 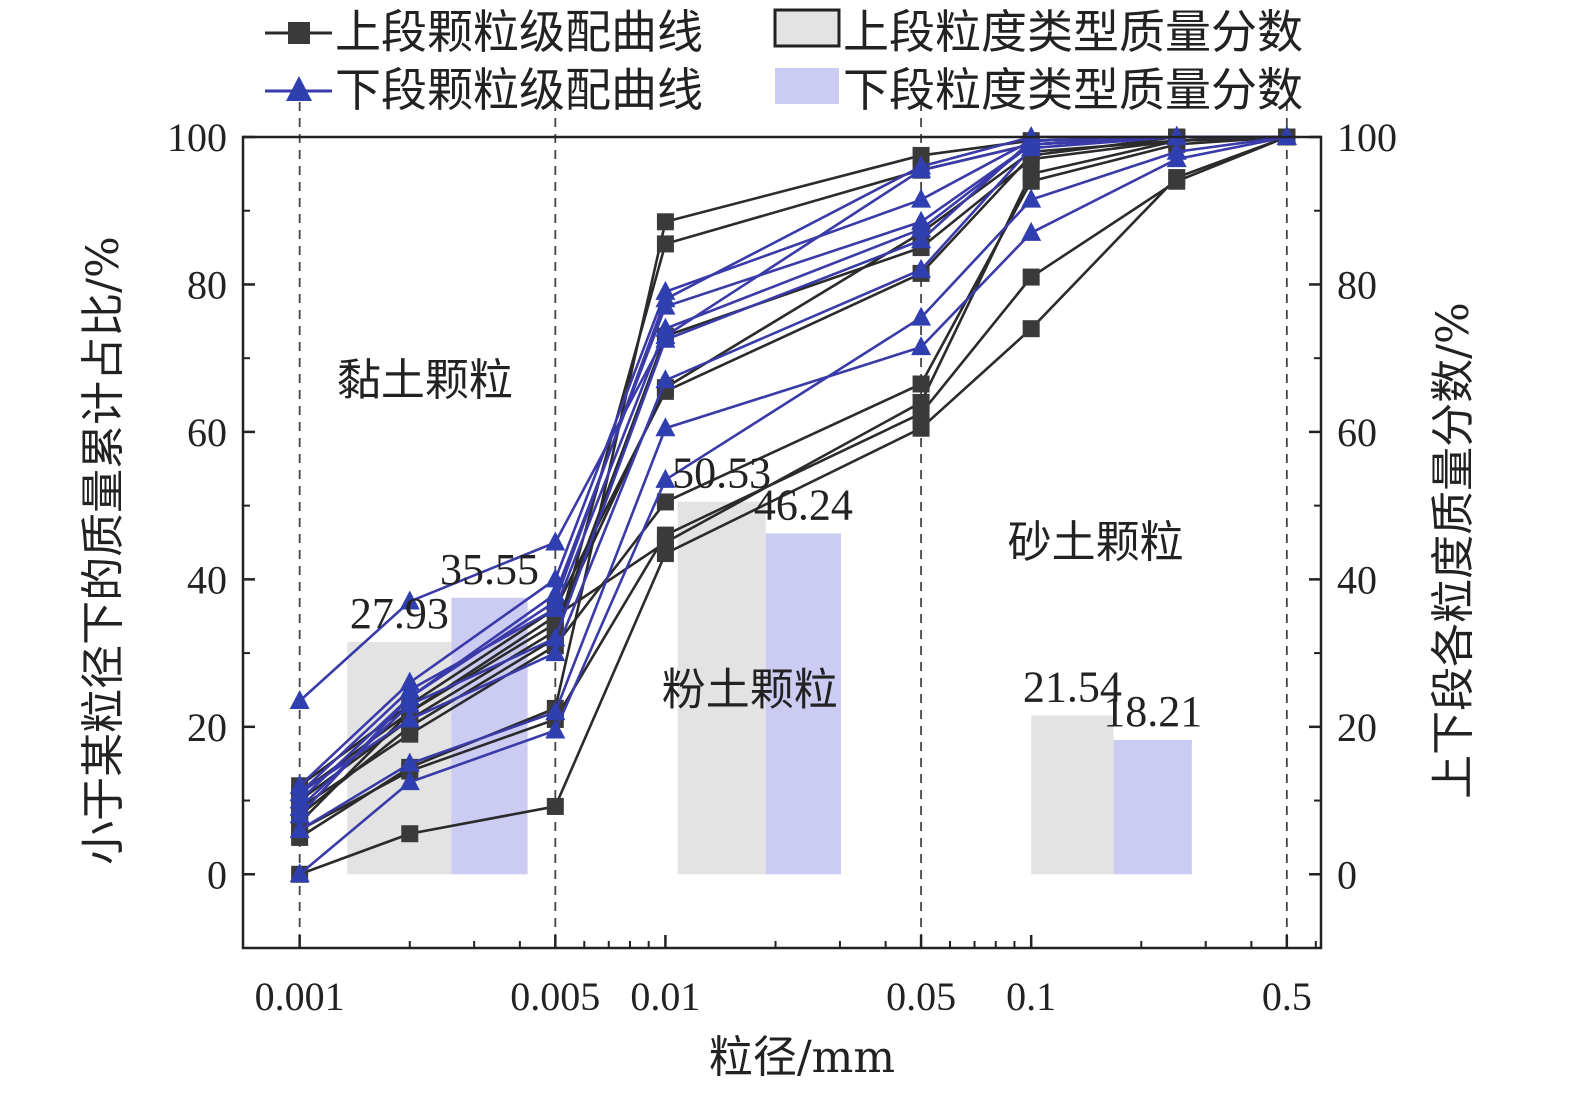 I want to click on y-tick-label-left-1: 20, so click(x=207, y=727).